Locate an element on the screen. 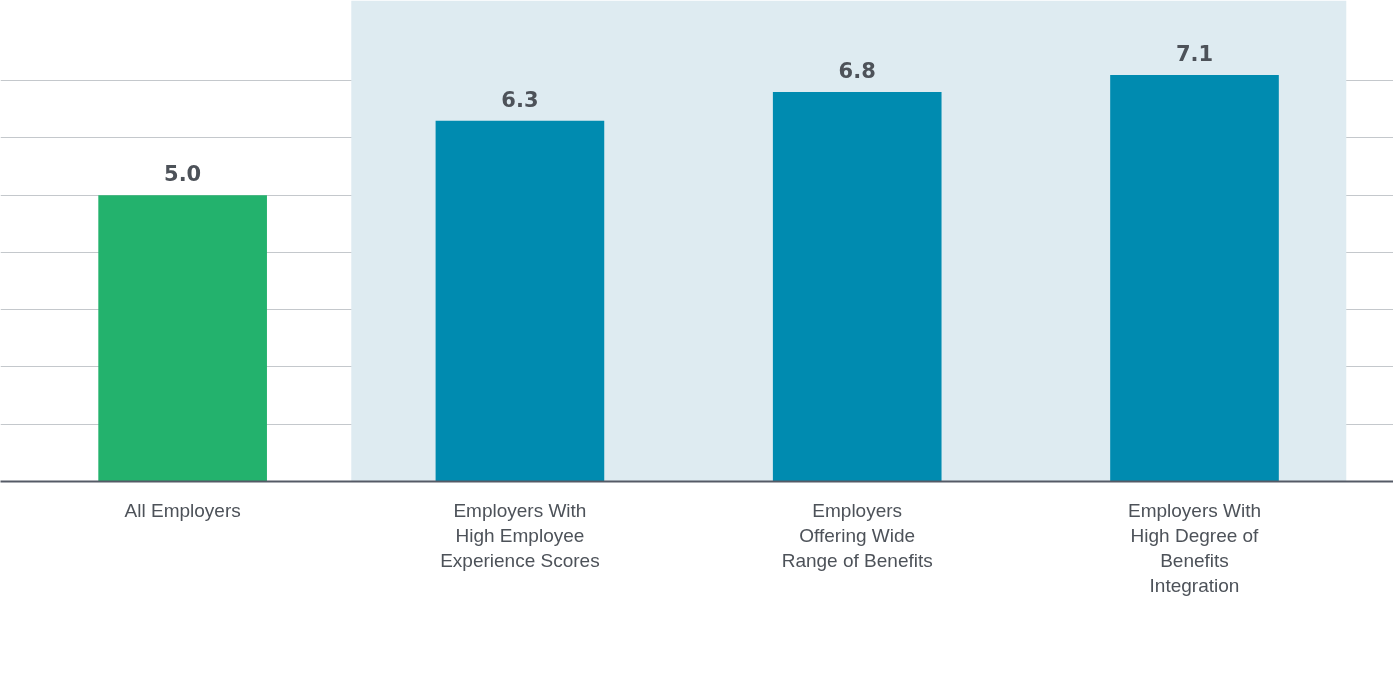 Image resolution: width=1393 pixels, height=679 pixels. x-tick-label: Employers With High Degree of Benefits Integration is located at coordinates (1194, 548).